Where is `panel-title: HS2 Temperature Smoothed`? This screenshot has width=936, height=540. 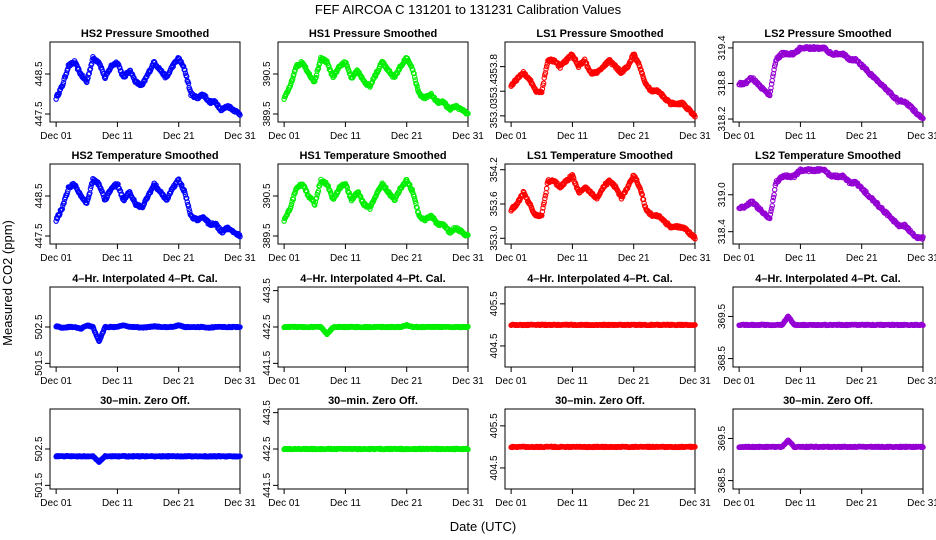
panel-title: HS2 Temperature Smoothed is located at coordinates (144, 156).